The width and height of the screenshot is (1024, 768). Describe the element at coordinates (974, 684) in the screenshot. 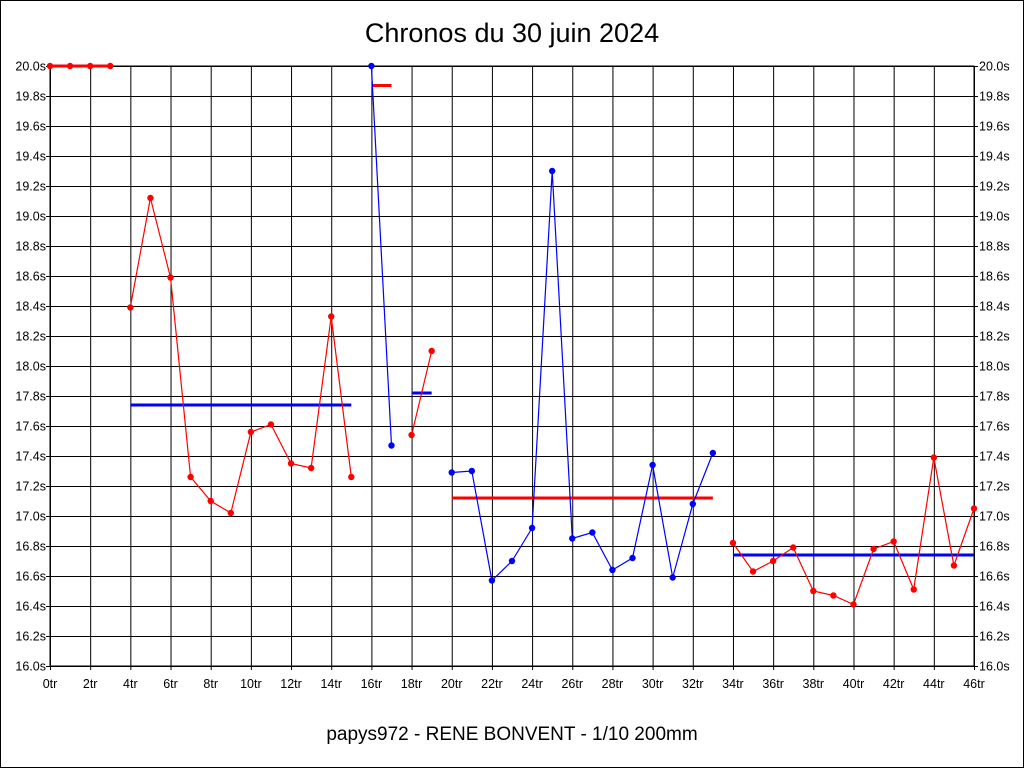

I see `x-tick-label: 46tr` at that location.